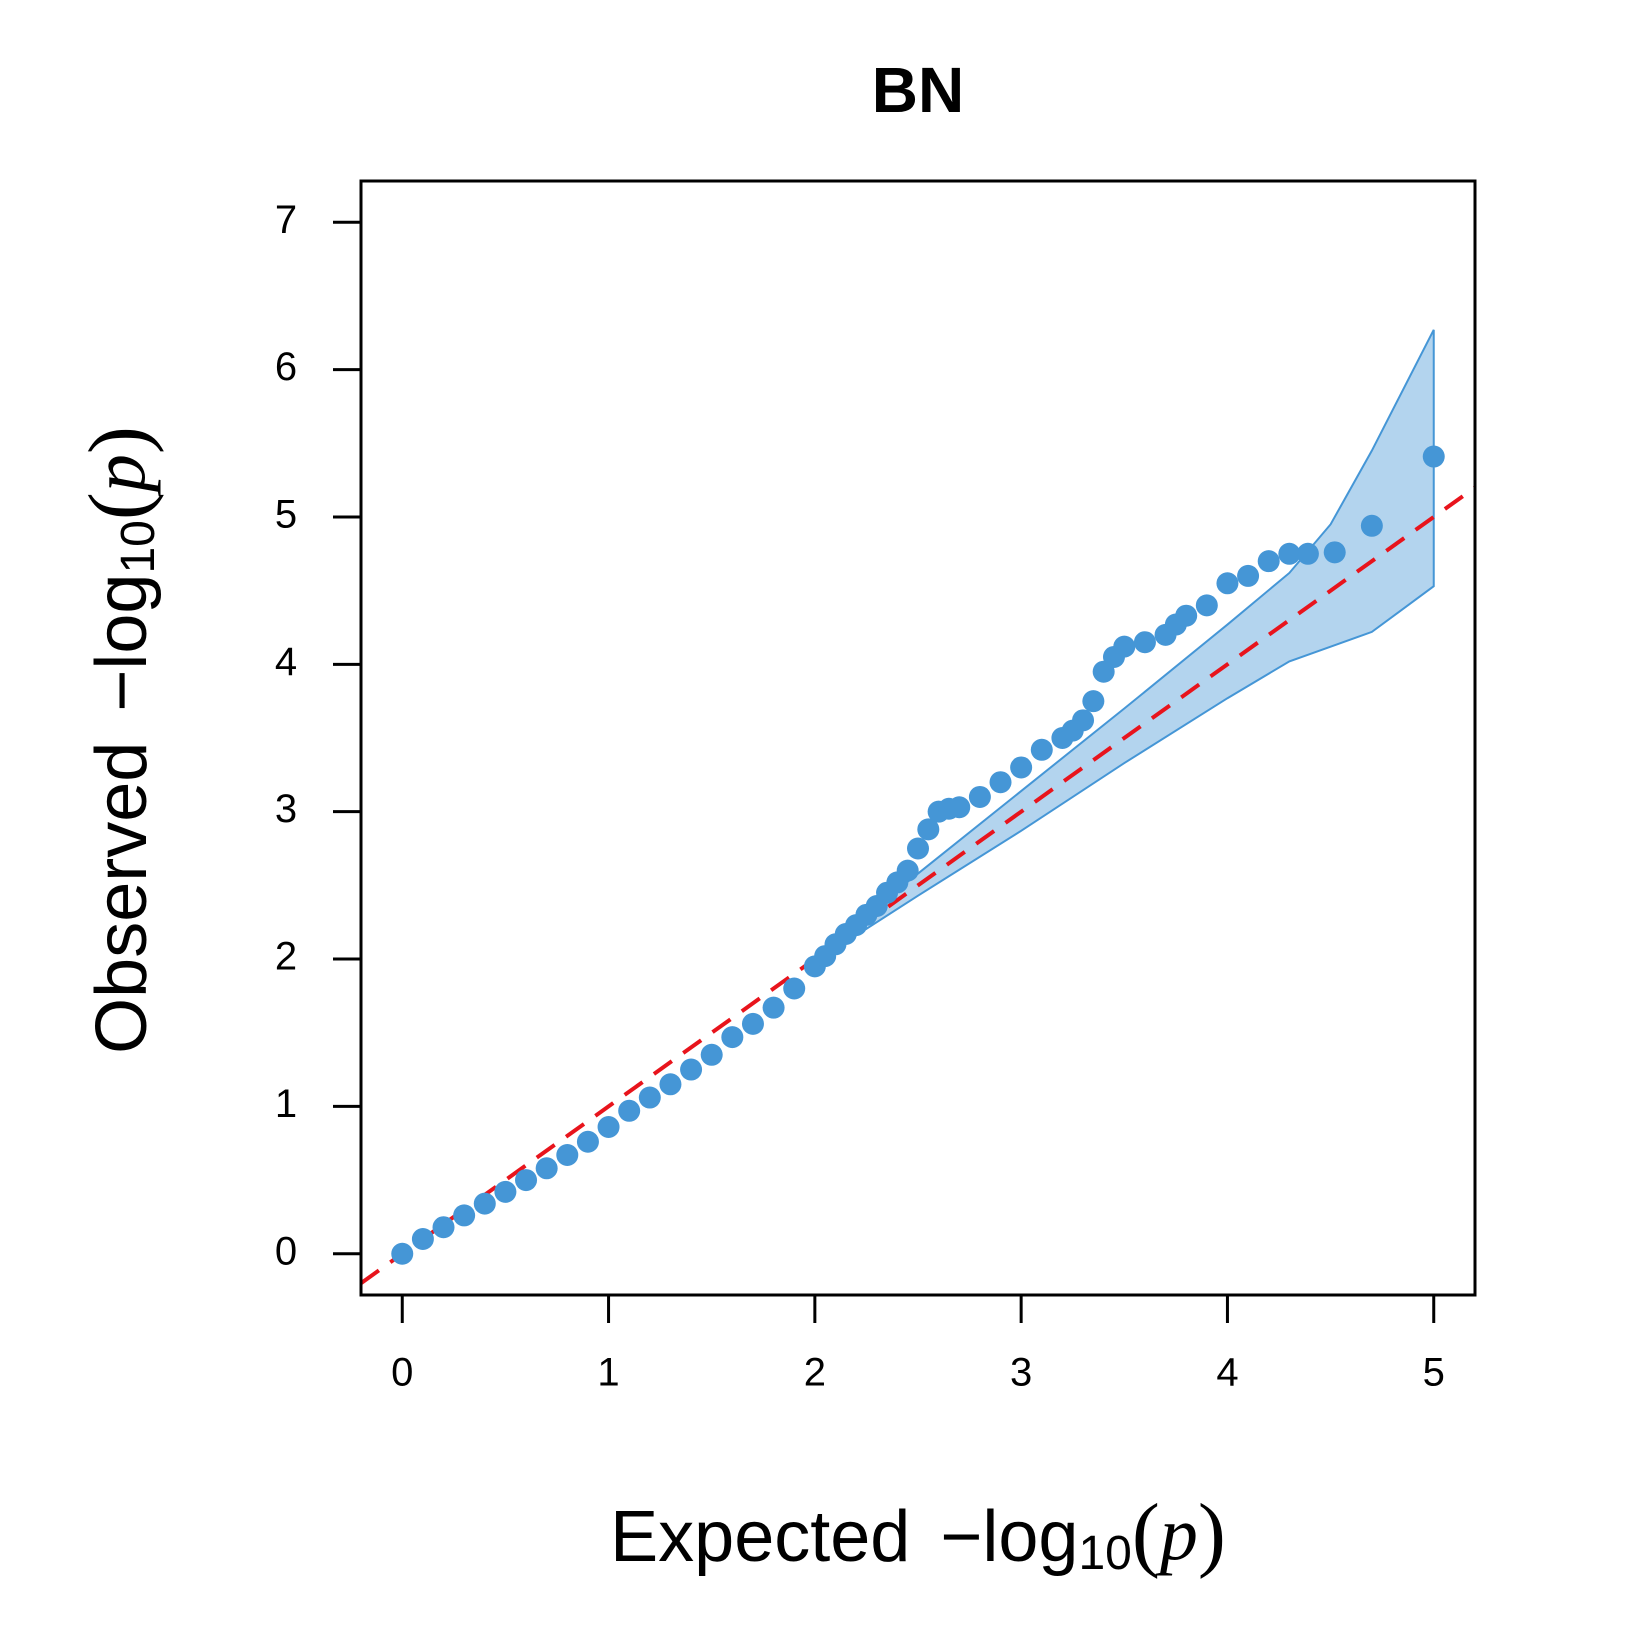  What do you see at coordinates (286, 367) in the screenshot?
I see `y-tick-label: 6` at bounding box center [286, 367].